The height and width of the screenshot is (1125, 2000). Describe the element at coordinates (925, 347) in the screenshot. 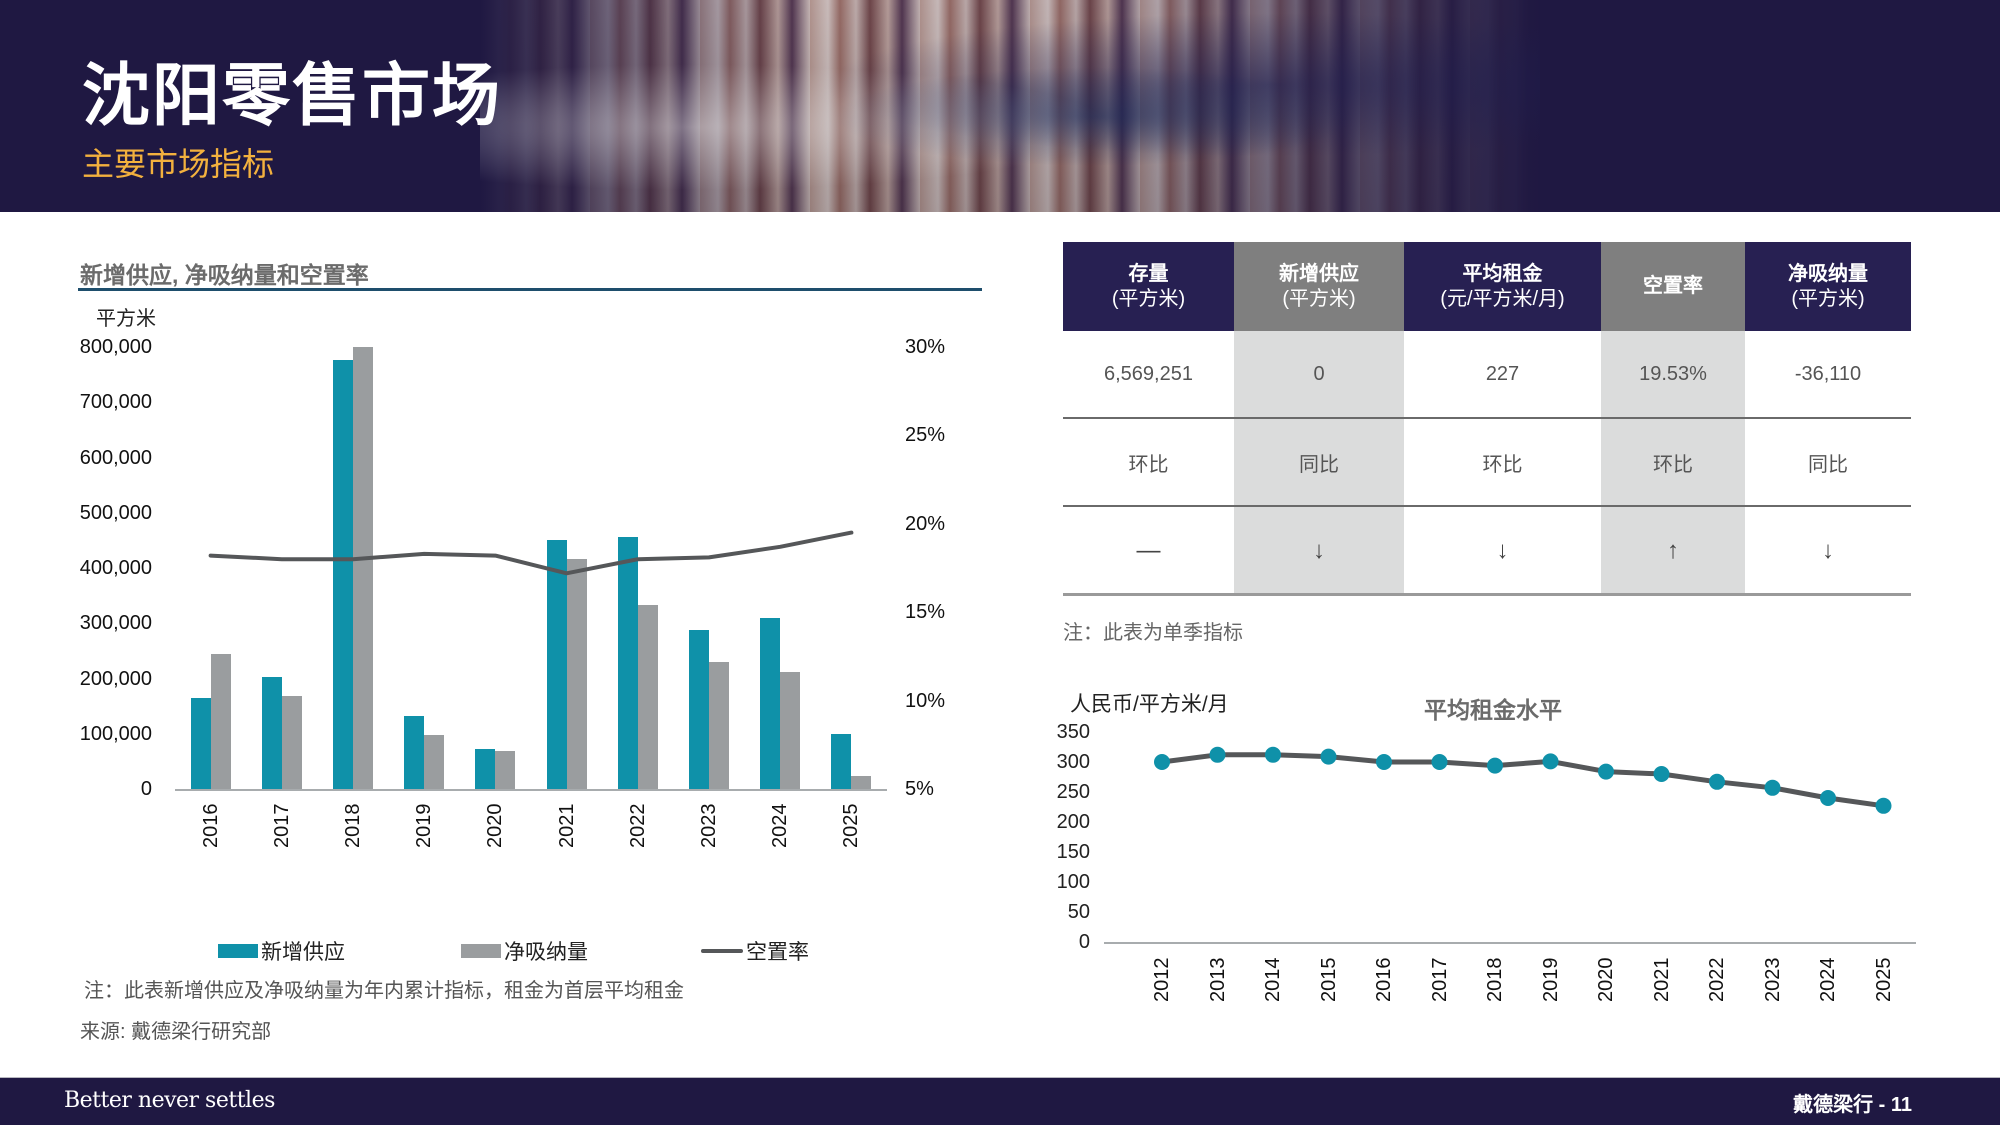

I see `y2-axis-tick: 30%` at that location.